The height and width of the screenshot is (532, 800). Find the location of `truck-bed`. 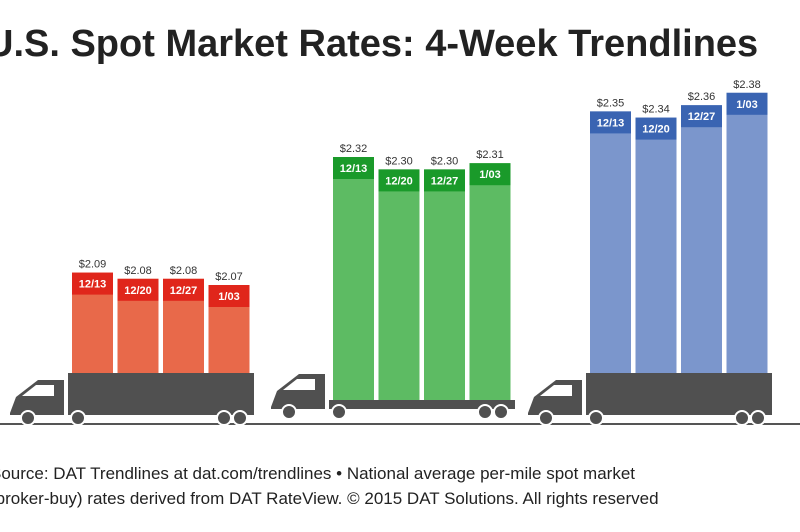

truck-bed is located at coordinates (422, 404).